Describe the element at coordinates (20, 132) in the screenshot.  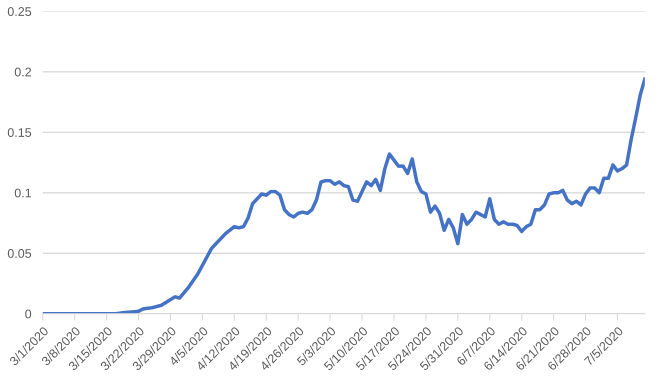
I see `y-tick-label: 0.15` at that location.